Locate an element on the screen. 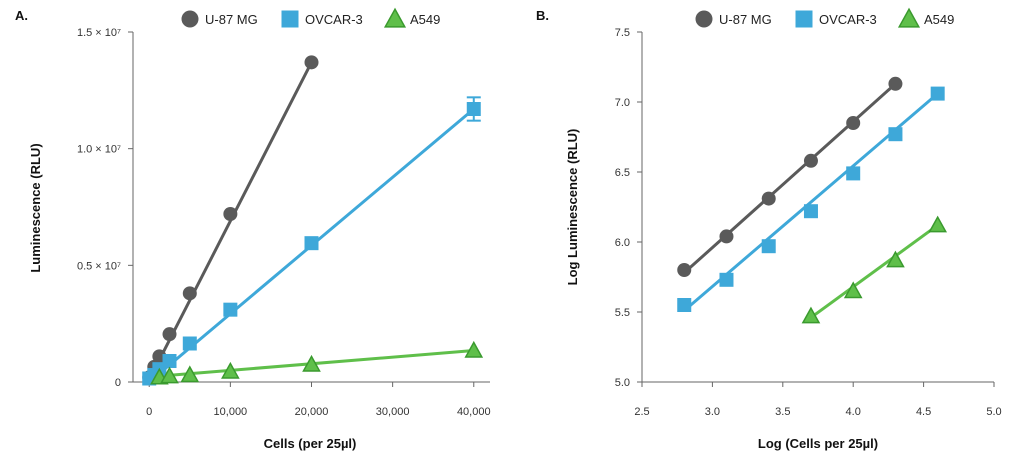 Image resolution: width=1025 pixels, height=476 pixels. panel-b-x-tick-label: 3.0 is located at coordinates (712, 412).